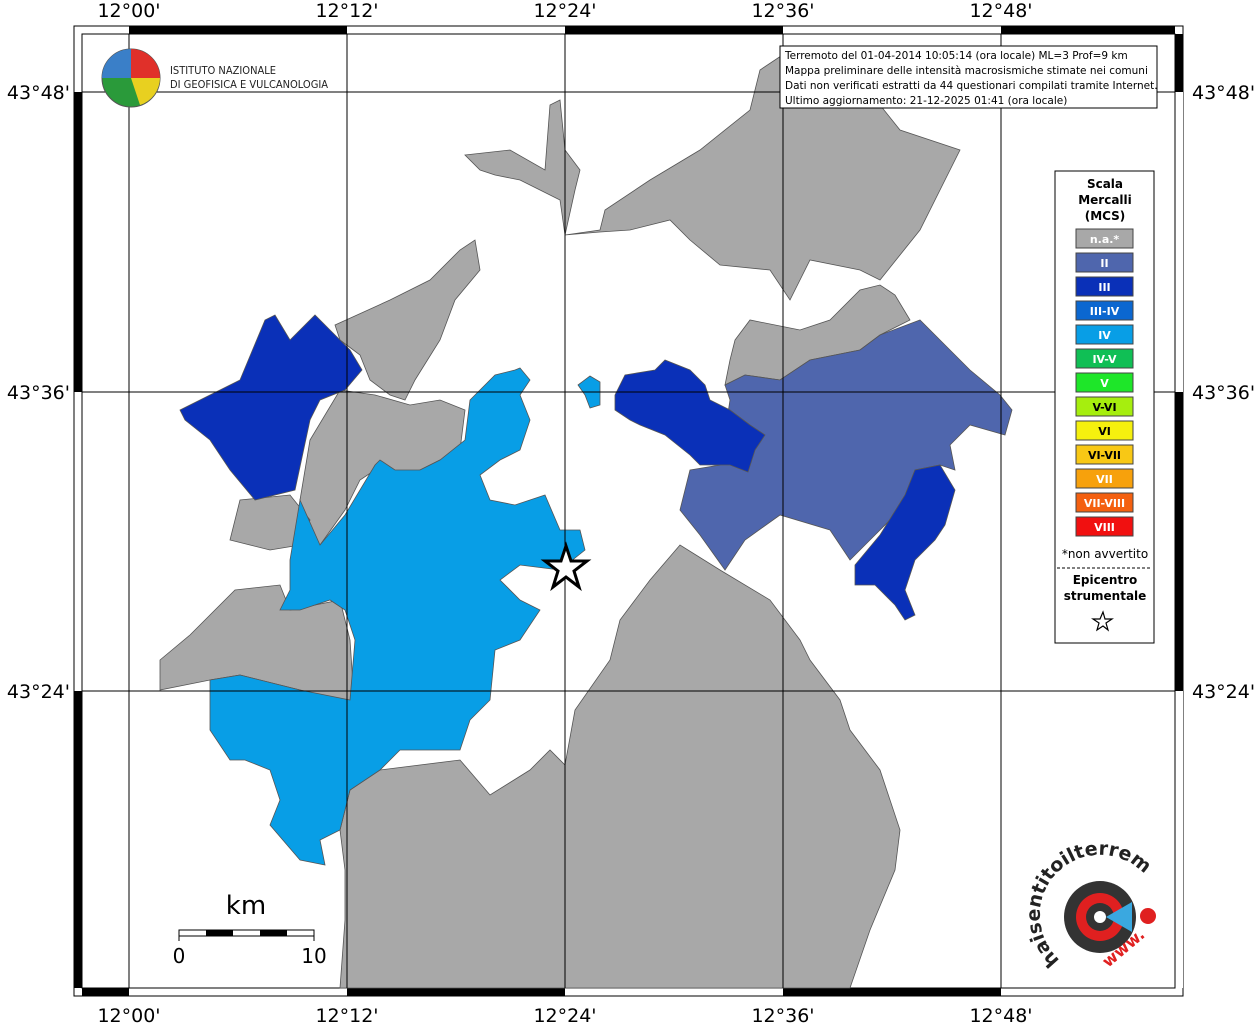 This screenshot has height=1024, width=1257. I want to click on legend-label: VIII, so click(1104, 527).